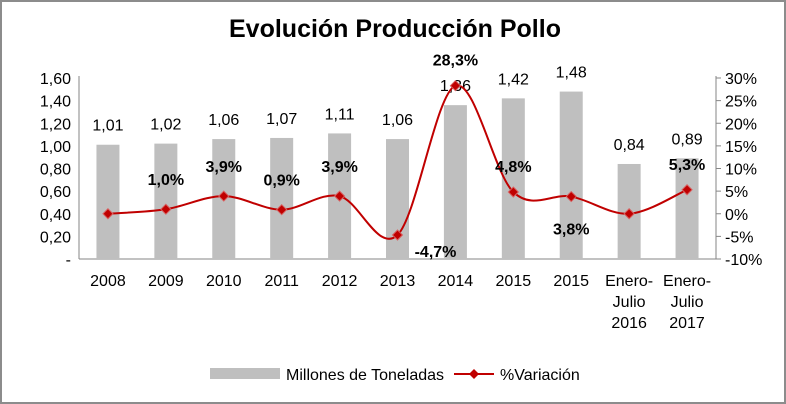 The width and height of the screenshot is (786, 404). I want to click on left-tick-label: 0,80, so click(55, 170).